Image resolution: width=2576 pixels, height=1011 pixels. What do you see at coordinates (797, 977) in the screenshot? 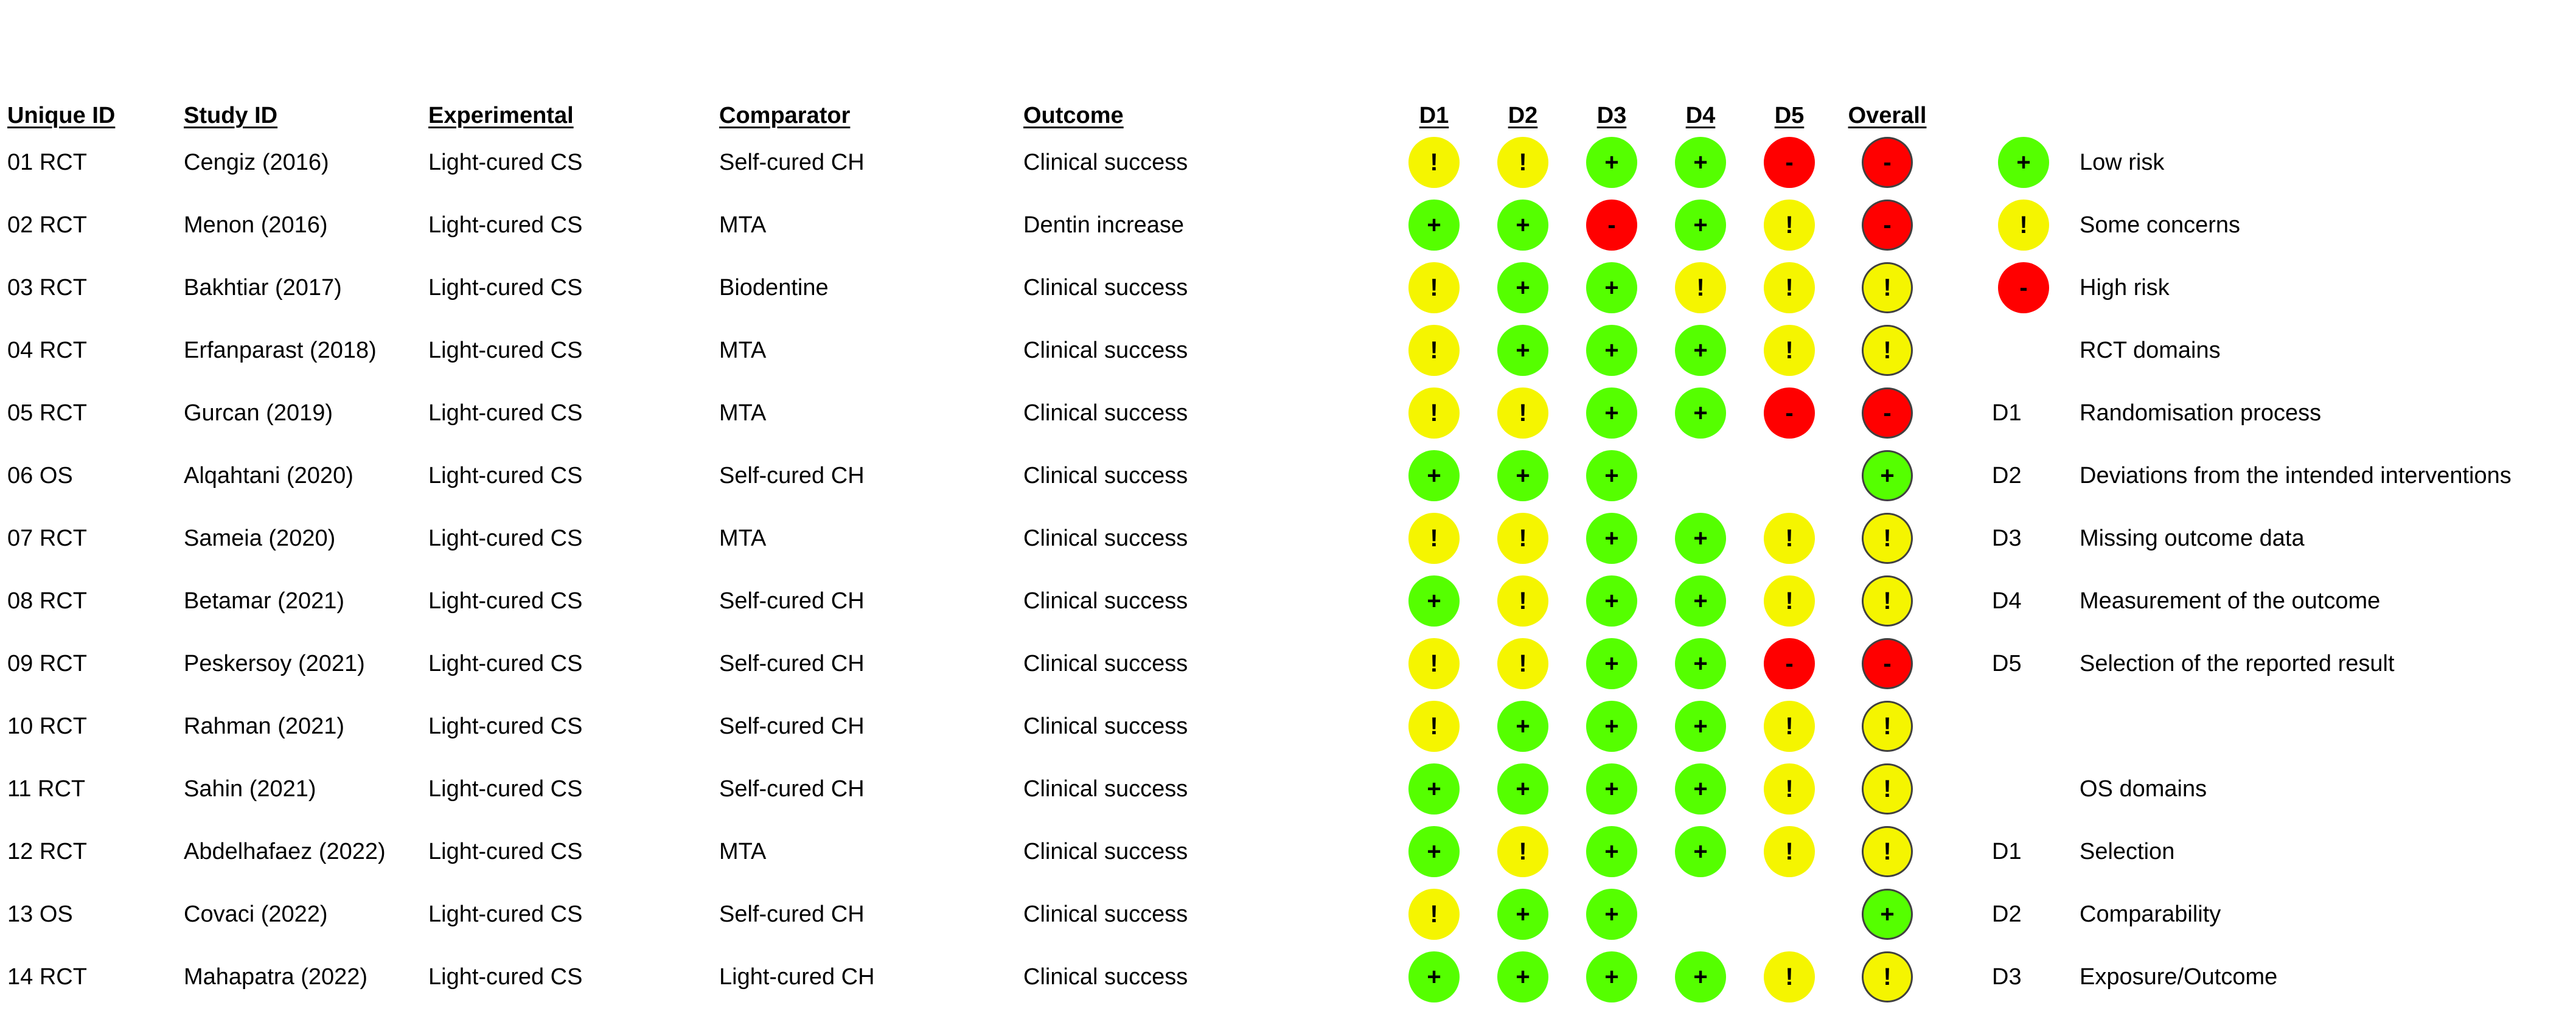
I see `cell-comparator: Light-cured CH` at bounding box center [797, 977].